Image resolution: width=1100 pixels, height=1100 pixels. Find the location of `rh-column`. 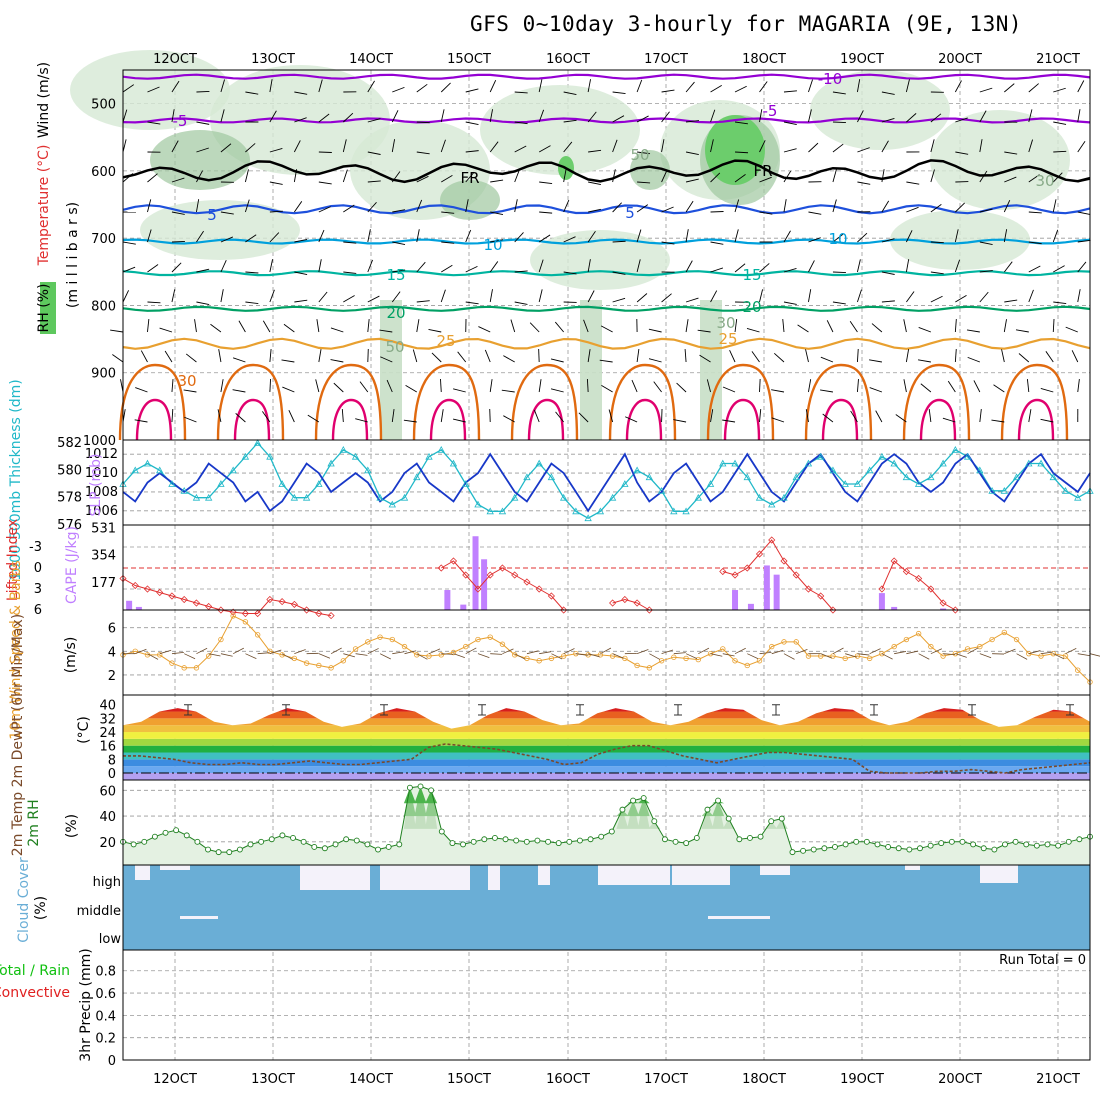

rh-column is located at coordinates (591, 370).